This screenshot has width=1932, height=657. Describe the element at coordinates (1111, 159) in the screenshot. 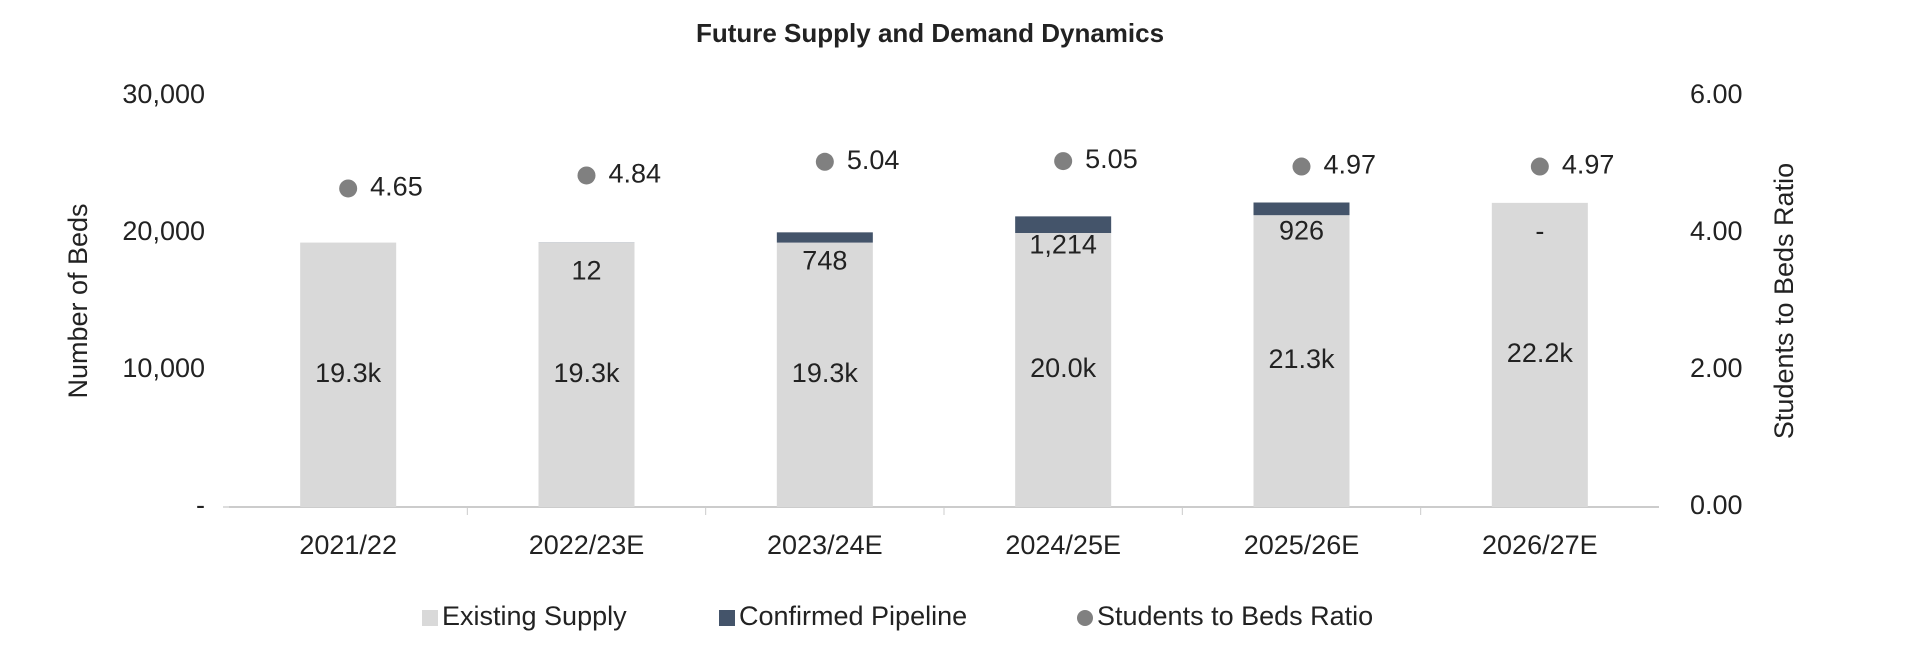

I see `data-label: 5.05` at that location.